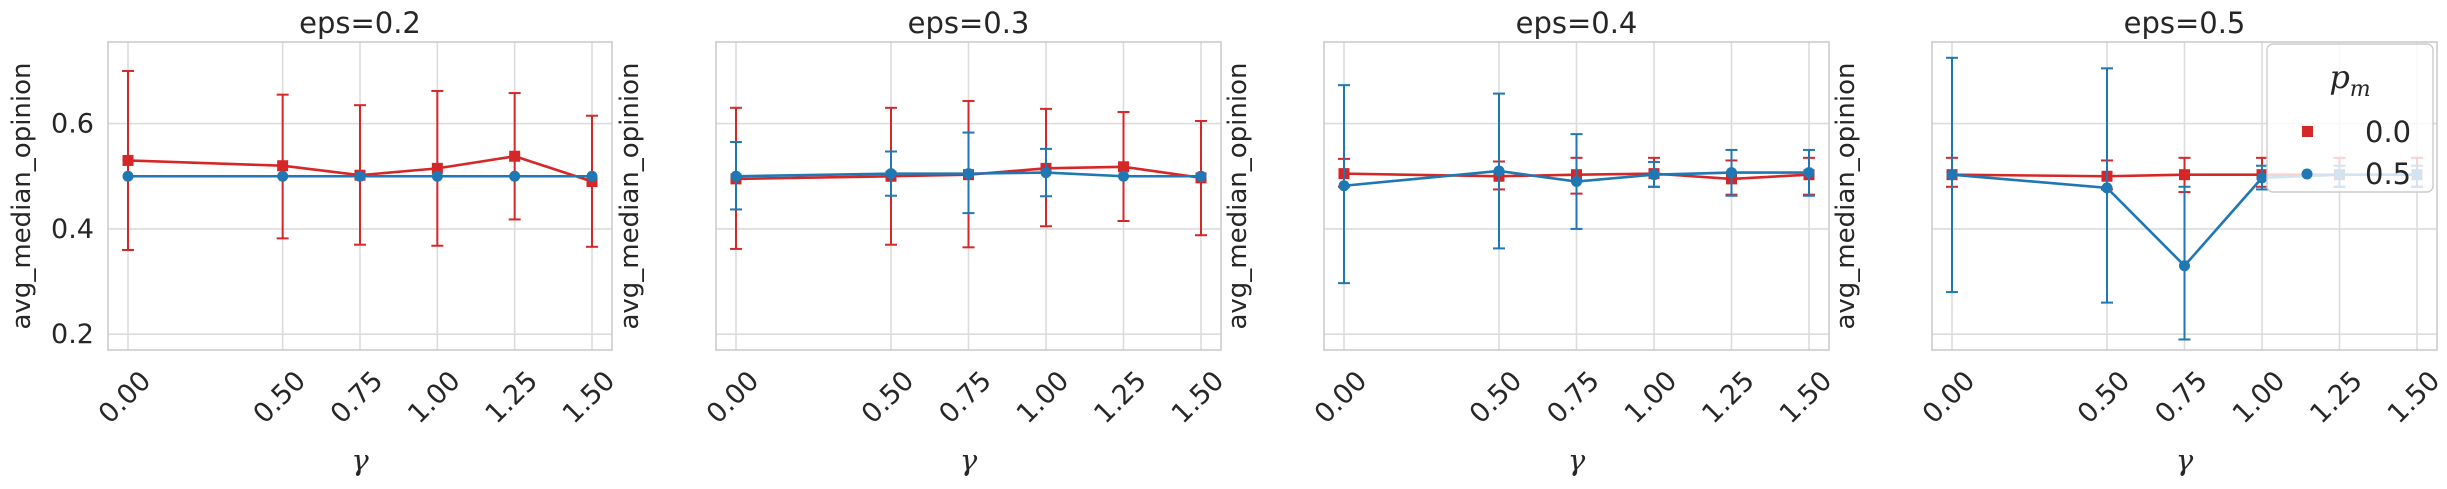 The image size is (2447, 489). Describe the element at coordinates (72, 124) in the screenshot. I see `y-tick-label: 0.6` at that location.